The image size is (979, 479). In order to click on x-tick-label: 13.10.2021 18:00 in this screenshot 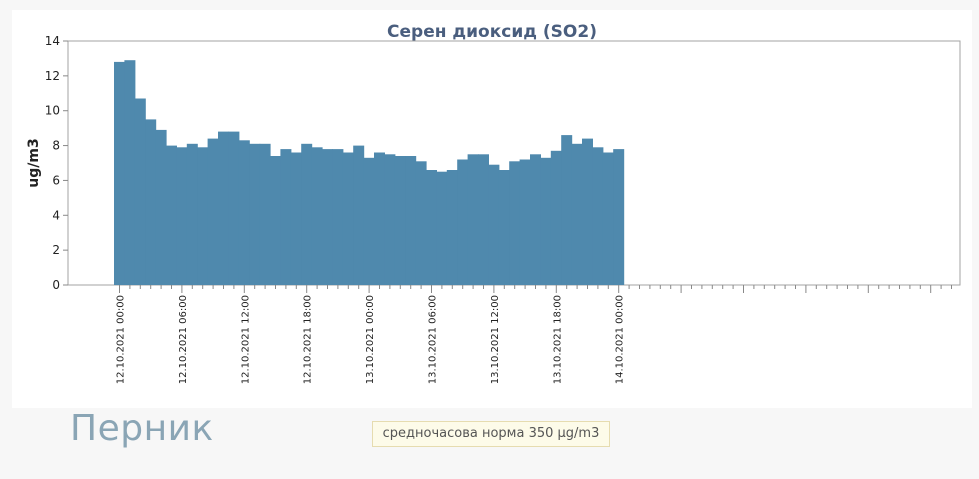, I will do `click(557, 339)`.